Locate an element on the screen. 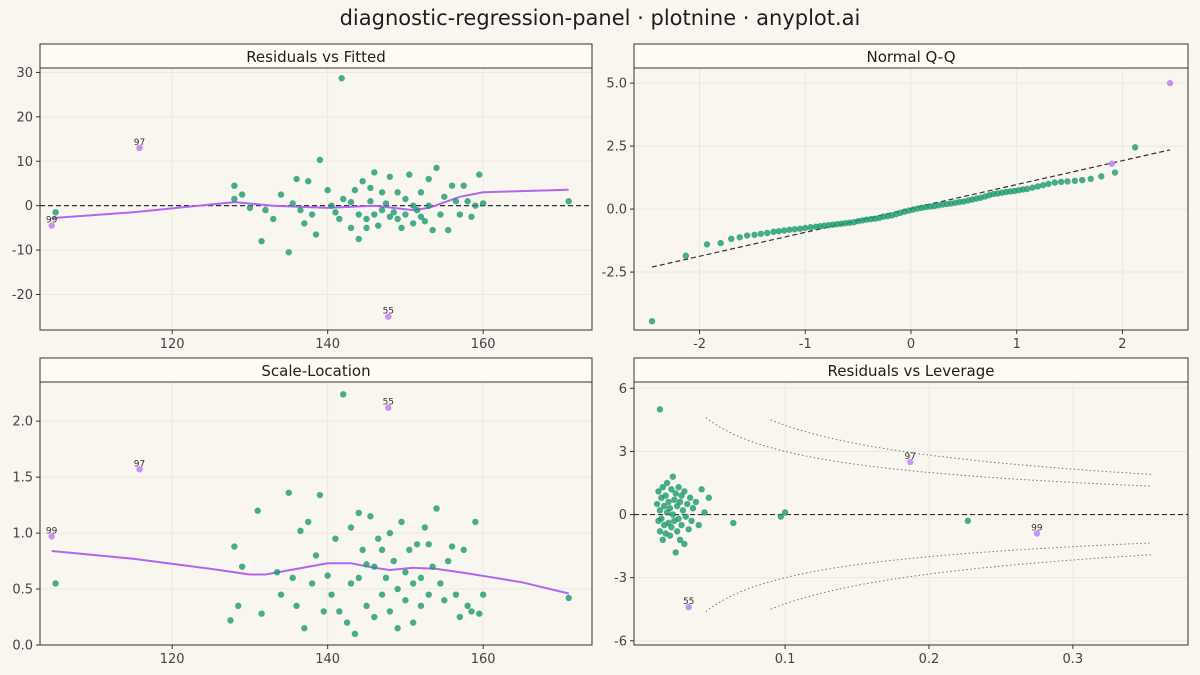 Image resolution: width=1200 pixels, height=675 pixels. y-tick-label: 0.5 is located at coordinates (22, 590).